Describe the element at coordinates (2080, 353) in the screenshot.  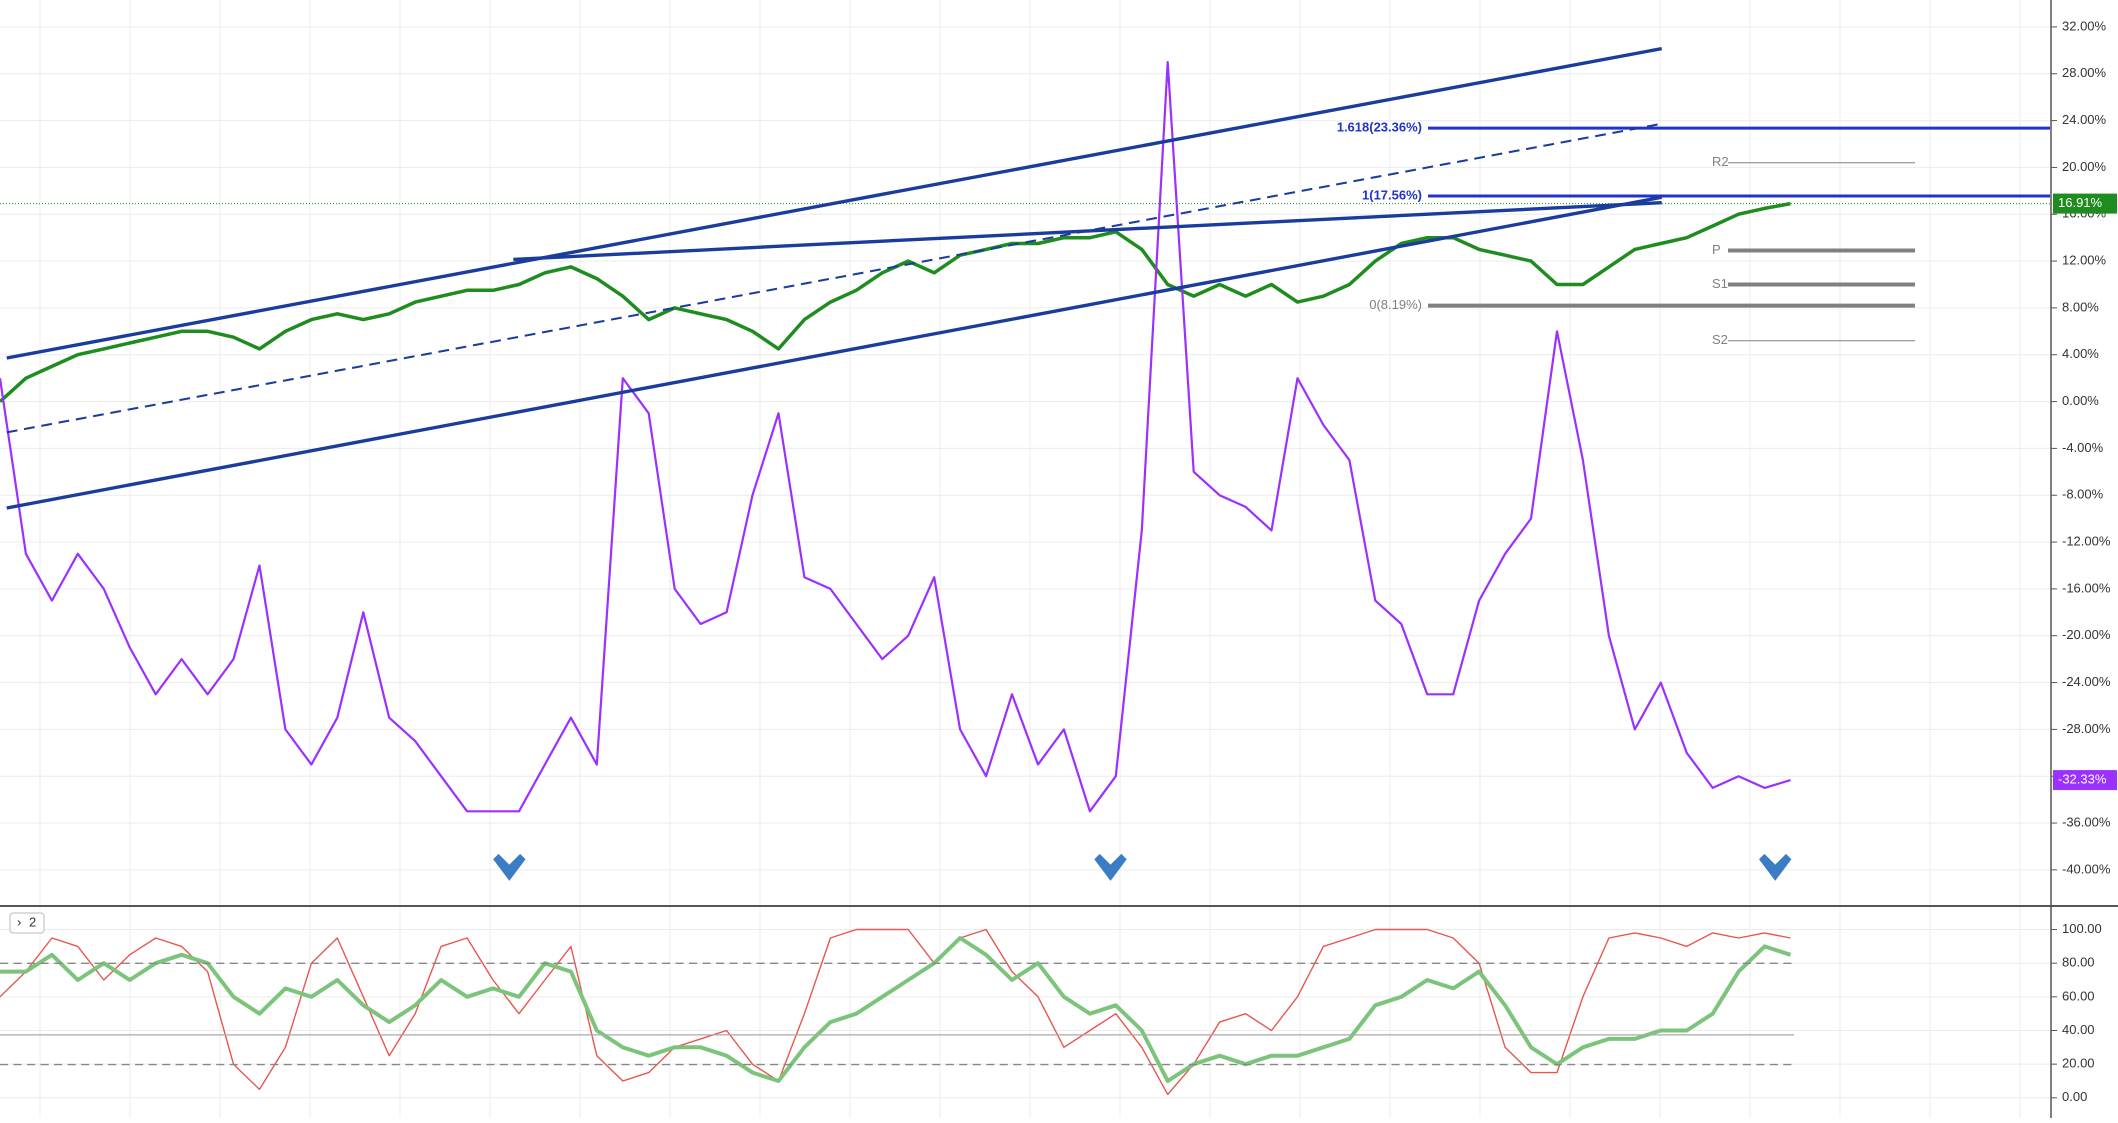
I see `y-tick-label: 4.00%` at that location.